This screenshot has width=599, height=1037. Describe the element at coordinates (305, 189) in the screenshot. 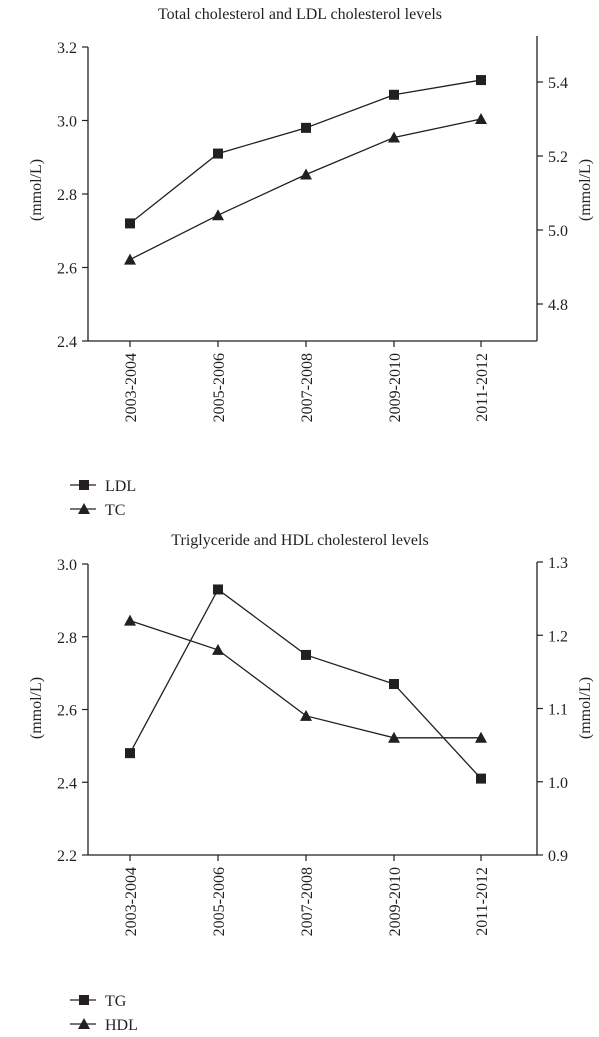

I see `series-line-tc` at that location.